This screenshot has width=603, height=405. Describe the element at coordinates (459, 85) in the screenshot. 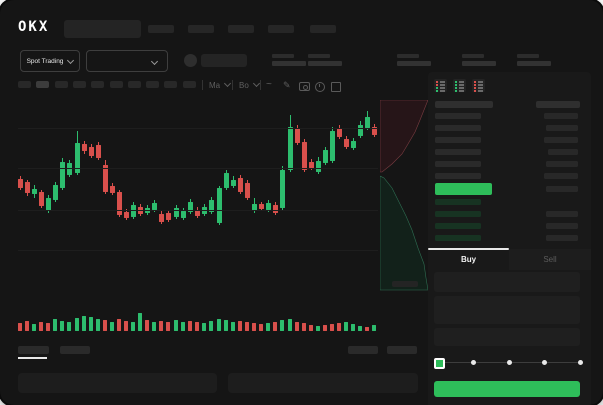

I see `orderbook-view-icon-book-bids` at that location.